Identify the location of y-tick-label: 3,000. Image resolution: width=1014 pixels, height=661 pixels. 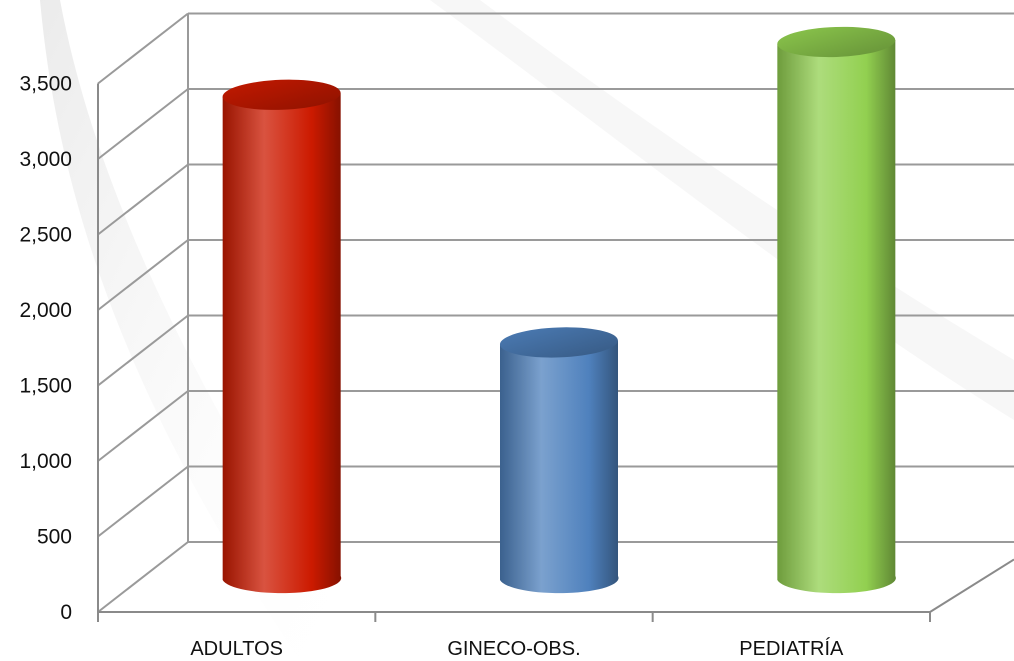
(45, 159).